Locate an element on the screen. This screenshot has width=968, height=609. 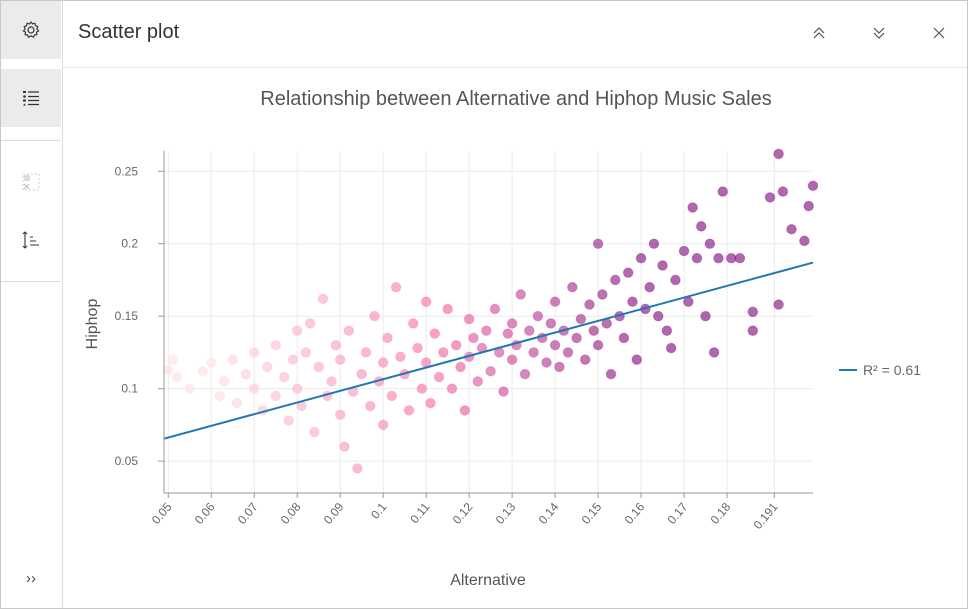
y-axis-label: Hiphop is located at coordinates (92, 324).